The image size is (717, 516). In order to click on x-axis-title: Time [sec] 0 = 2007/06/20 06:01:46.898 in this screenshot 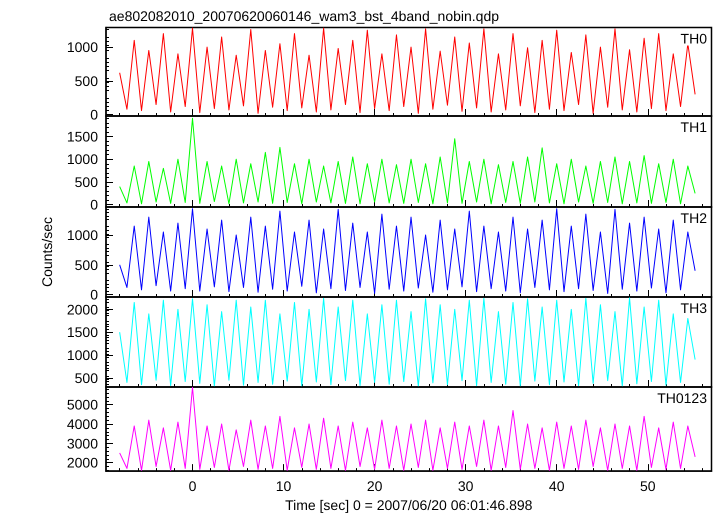, I will do `click(409, 504)`.